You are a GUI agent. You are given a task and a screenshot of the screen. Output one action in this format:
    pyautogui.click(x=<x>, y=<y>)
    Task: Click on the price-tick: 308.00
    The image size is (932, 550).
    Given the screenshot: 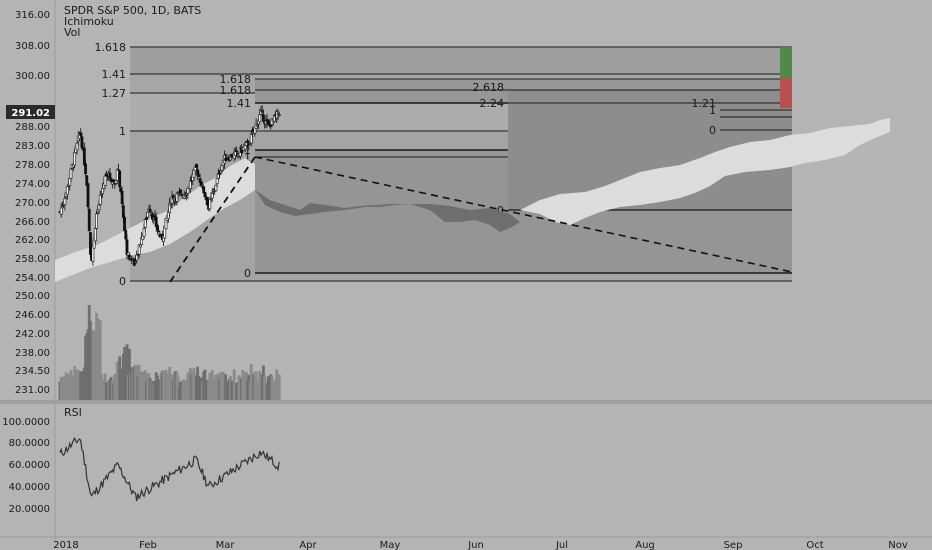 What is the action you would take?
    pyautogui.click(x=32, y=46)
    